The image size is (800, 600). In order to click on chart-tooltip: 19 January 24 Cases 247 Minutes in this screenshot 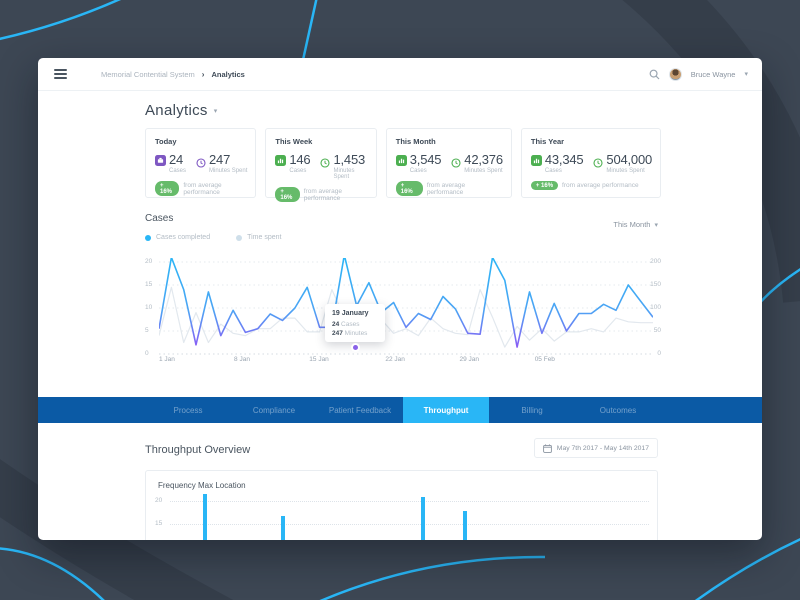, I will do `click(355, 323)`.